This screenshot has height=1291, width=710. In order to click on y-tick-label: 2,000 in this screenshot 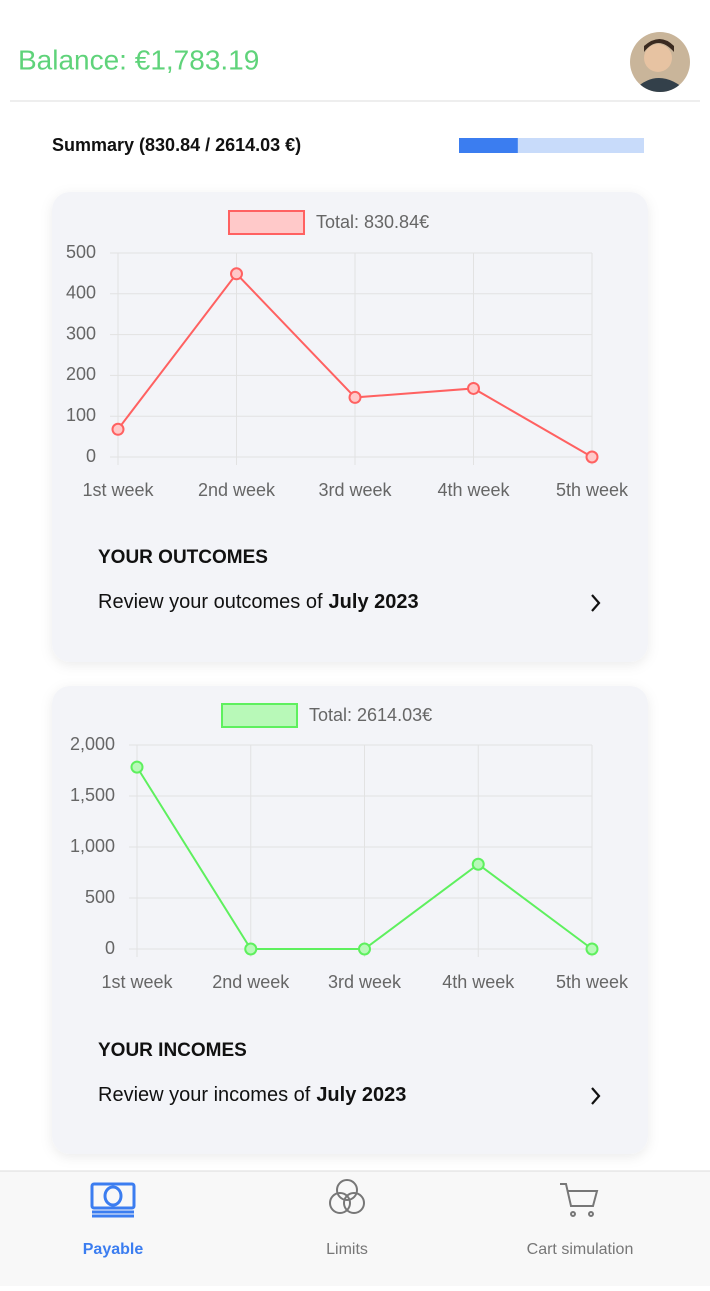, I will do `click(92, 744)`.